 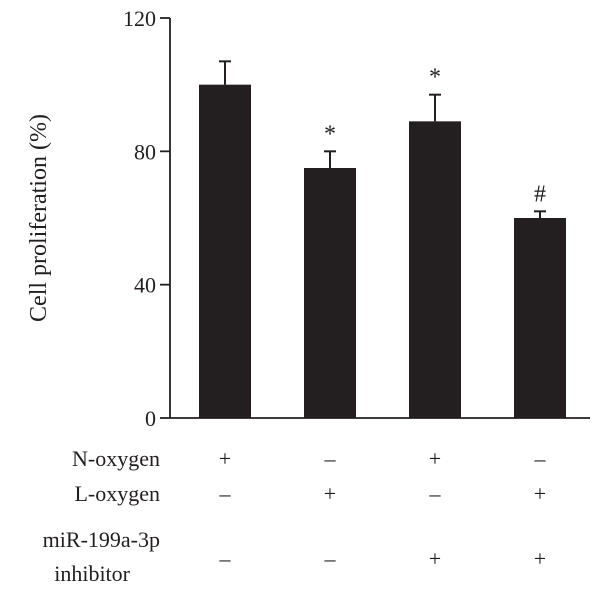 What do you see at coordinates (150, 418) in the screenshot?
I see `y-tick-label: 0` at bounding box center [150, 418].